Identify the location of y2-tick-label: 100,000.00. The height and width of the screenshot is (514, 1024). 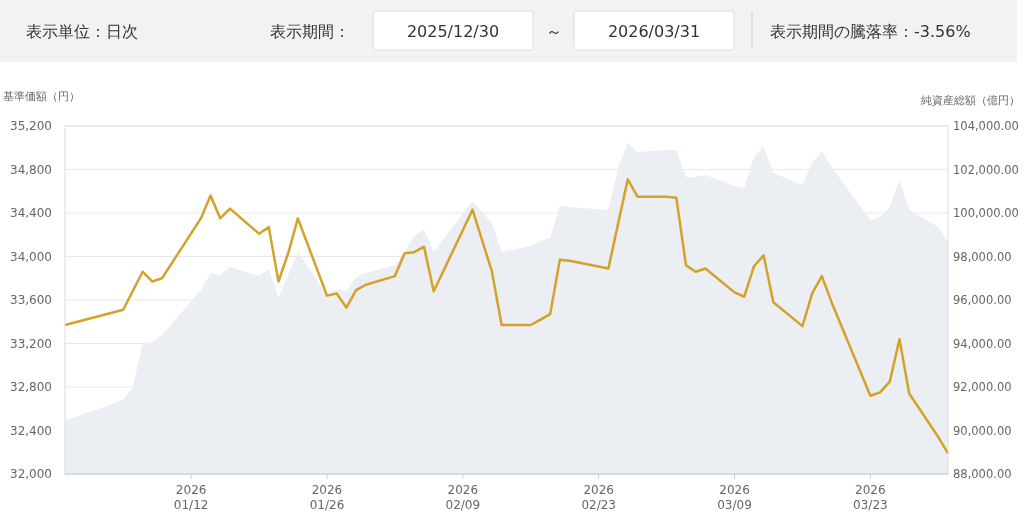
(986, 213).